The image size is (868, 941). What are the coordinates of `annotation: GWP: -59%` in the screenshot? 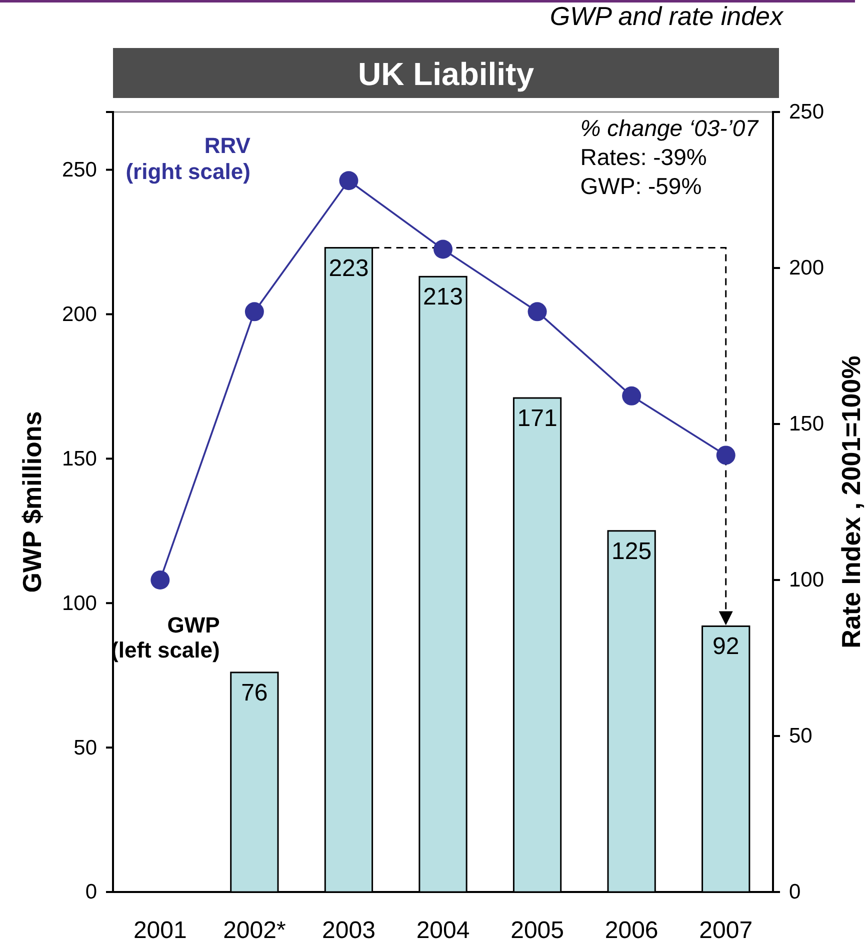 It's located at (641, 186).